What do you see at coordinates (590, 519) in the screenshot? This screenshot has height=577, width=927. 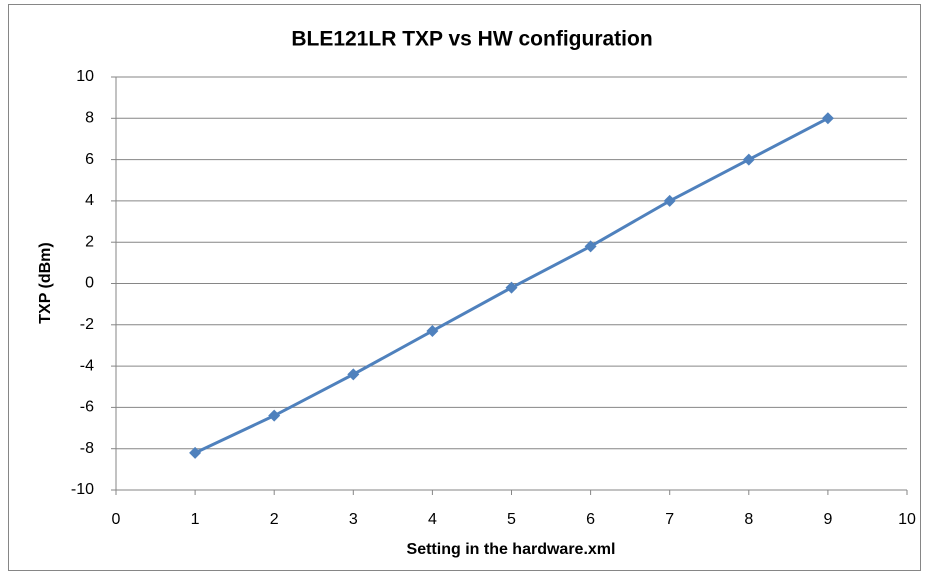 I see `x-tick-label: 6` at bounding box center [590, 519].